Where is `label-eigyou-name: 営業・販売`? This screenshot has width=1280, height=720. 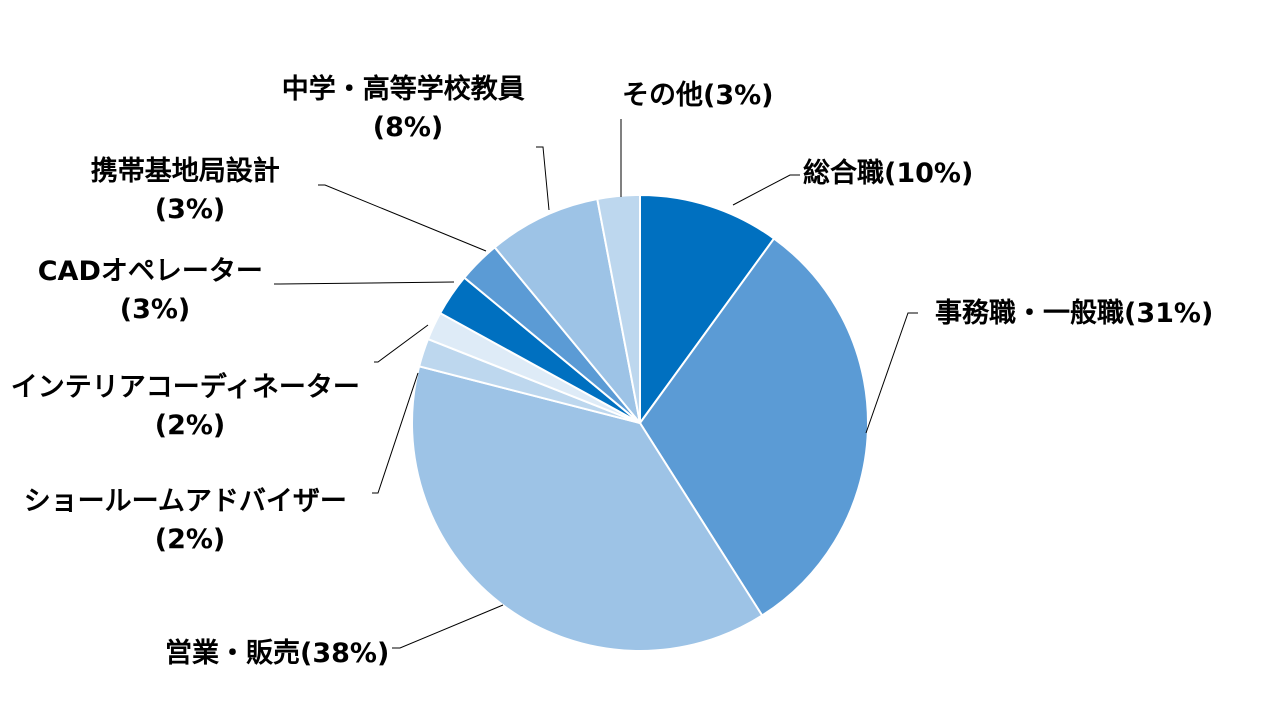
label-eigyou-name: 営業・販売 is located at coordinates (232, 653).